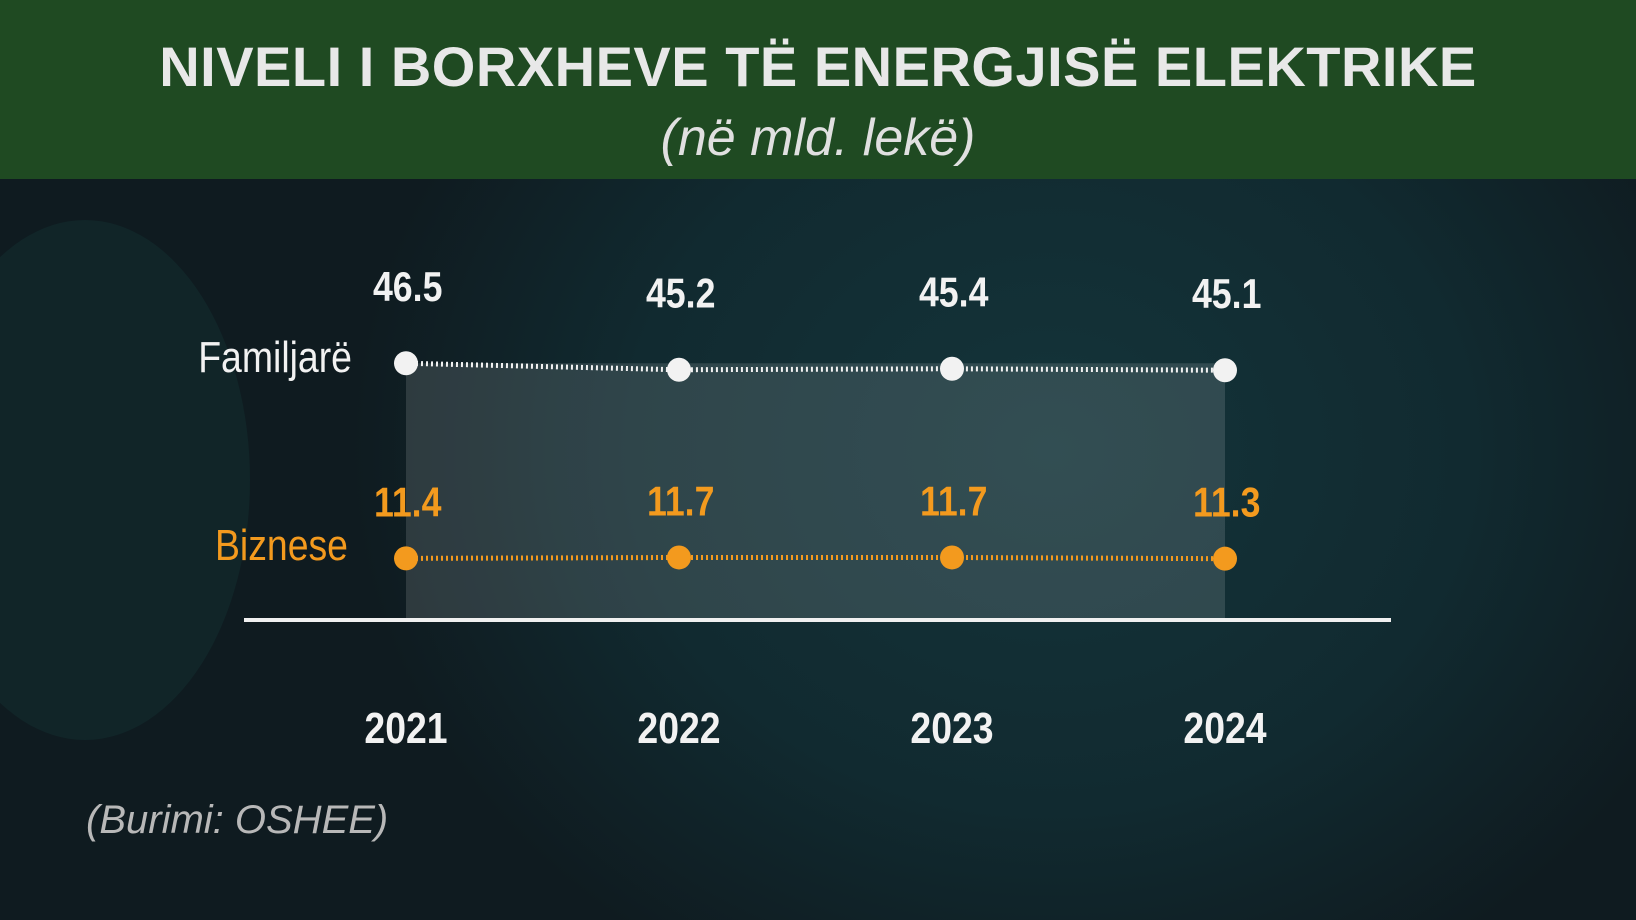  Describe the element at coordinates (951, 728) in the screenshot. I see `x-tick-label: 2023` at that location.